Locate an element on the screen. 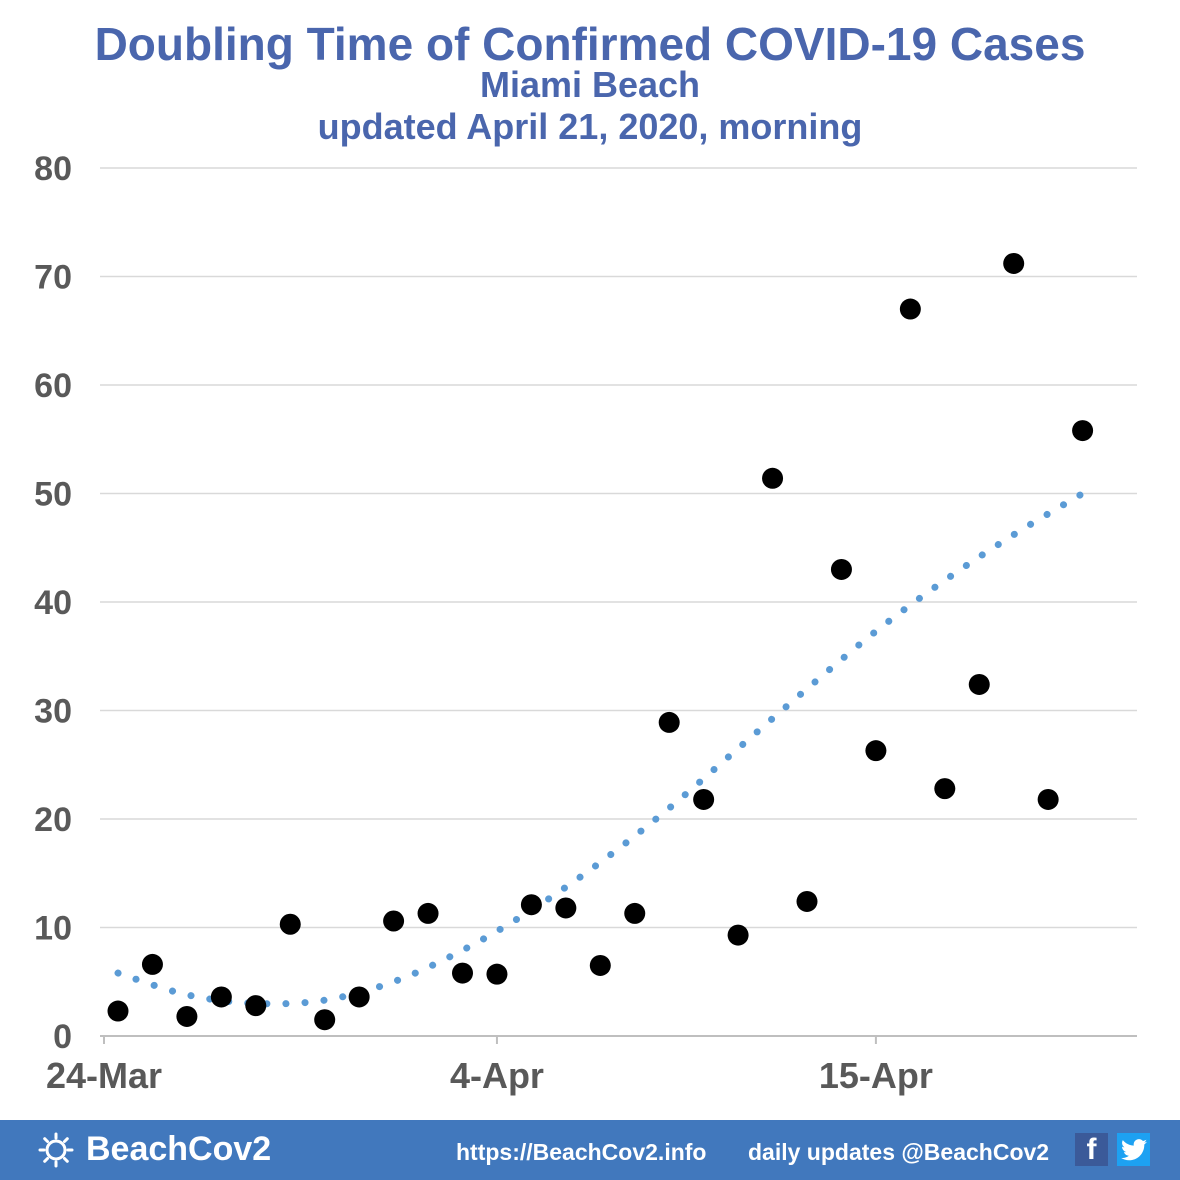  y-tick-label: 70 is located at coordinates (53, 278).